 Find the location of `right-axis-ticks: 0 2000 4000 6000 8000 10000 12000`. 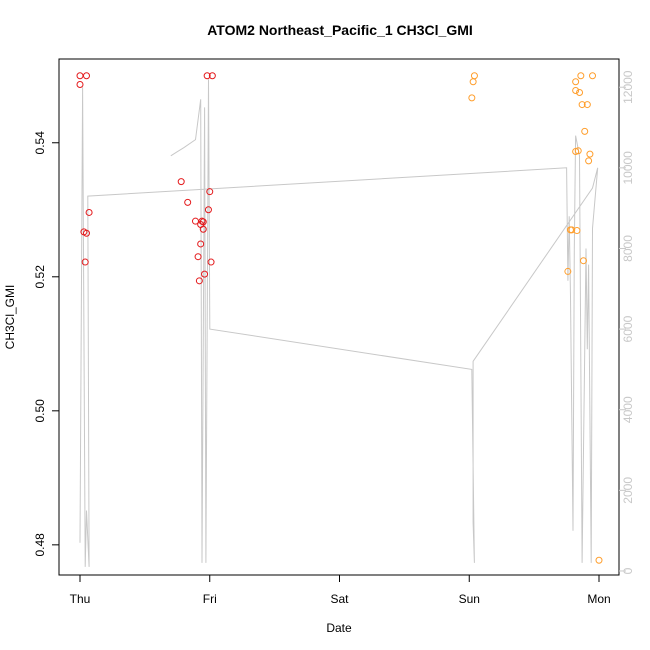

right-axis-ticks: 0 2000 4000 6000 8000 10000 12000 is located at coordinates (627, 322).